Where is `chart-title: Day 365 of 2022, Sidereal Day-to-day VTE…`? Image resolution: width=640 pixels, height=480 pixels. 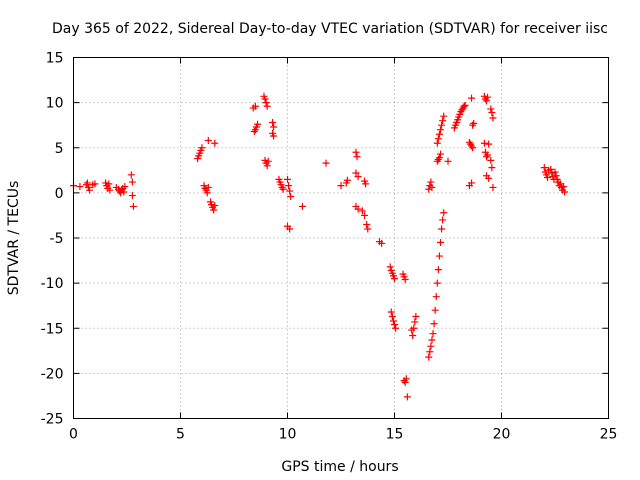
chart-title: Day 365 of 2022, Sidereal Day-to-day VTE… is located at coordinates (330, 29).